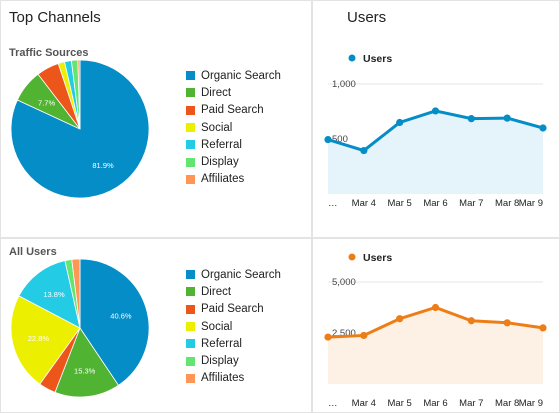  Describe the element at coordinates (103, 165) in the screenshot. I see `pie-slice-label: 81.9%` at that location.